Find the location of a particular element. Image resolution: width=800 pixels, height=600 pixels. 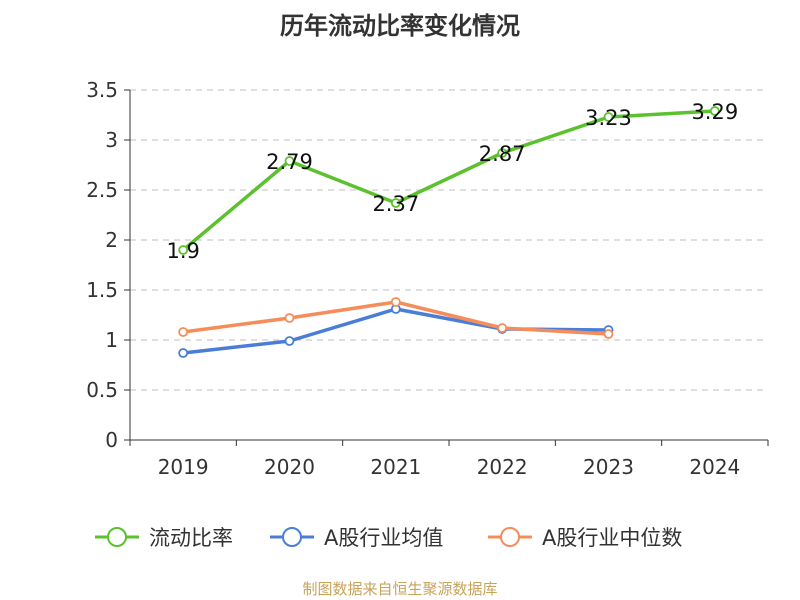

legend-label: A股行业均值 is located at coordinates (383, 538).